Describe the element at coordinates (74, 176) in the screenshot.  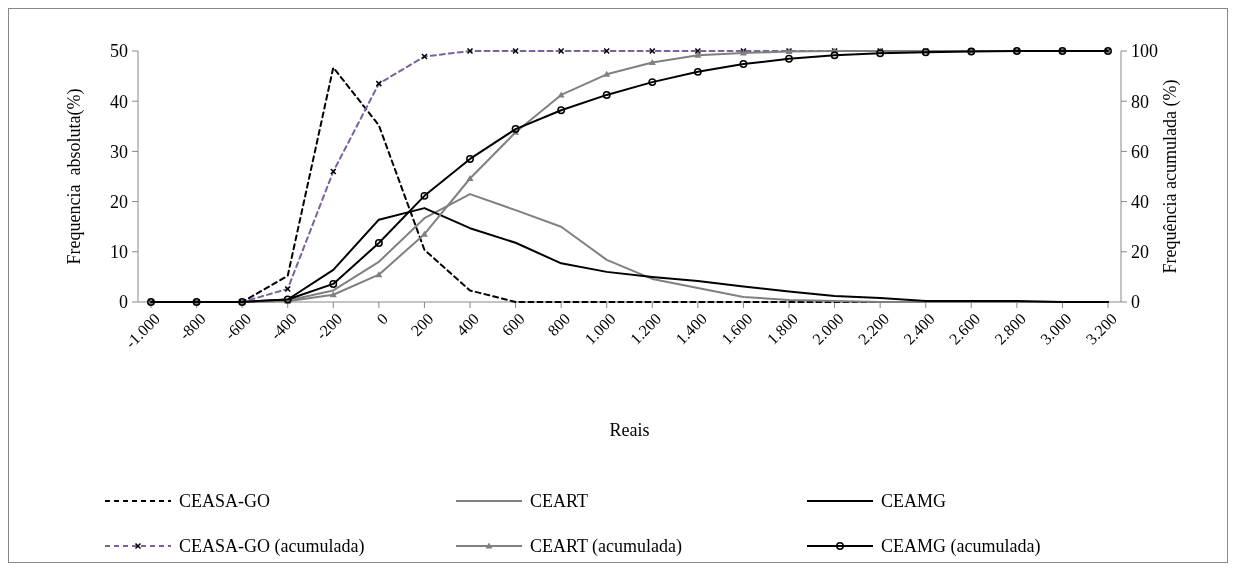
I see `y-axis-title: Frequencia absoluta(%)` at that location.